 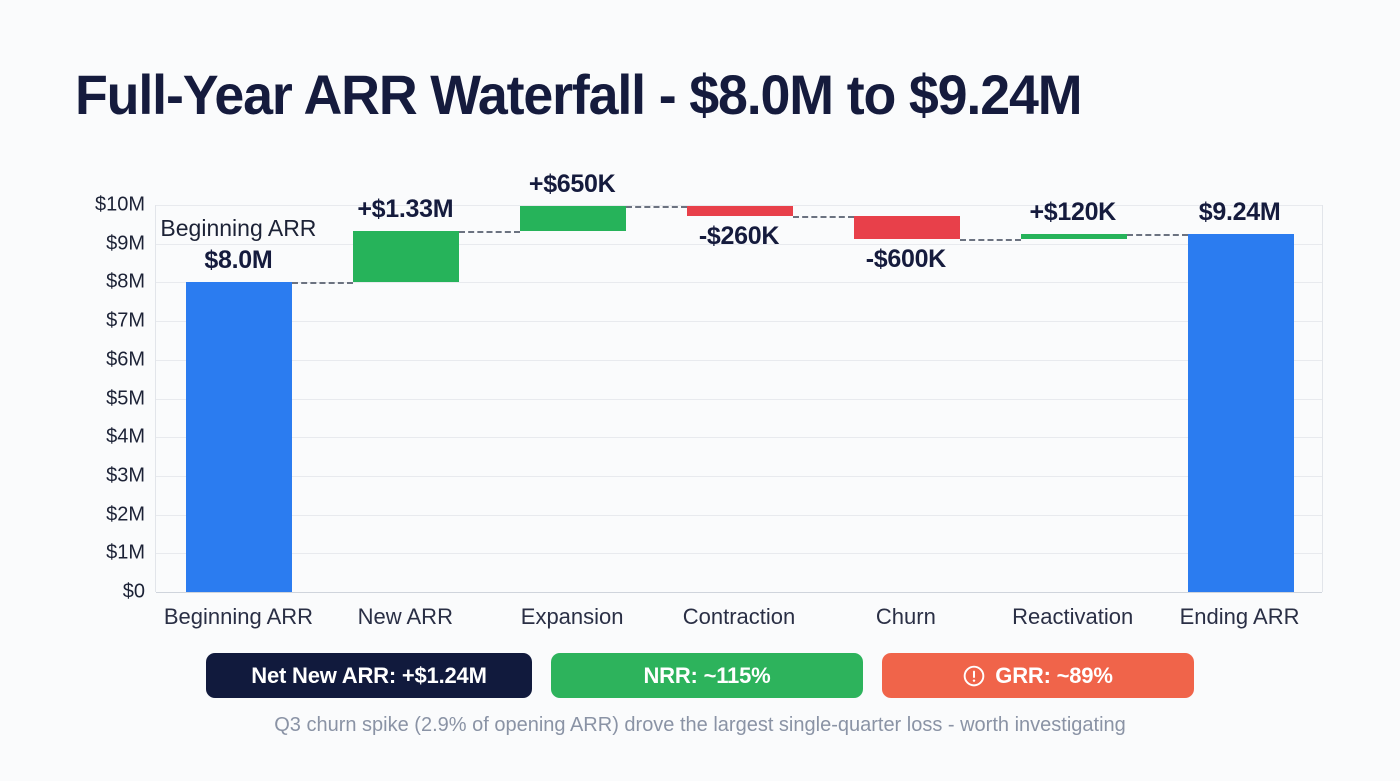 I want to click on bar-value-label: $8.0M, so click(x=238, y=260).